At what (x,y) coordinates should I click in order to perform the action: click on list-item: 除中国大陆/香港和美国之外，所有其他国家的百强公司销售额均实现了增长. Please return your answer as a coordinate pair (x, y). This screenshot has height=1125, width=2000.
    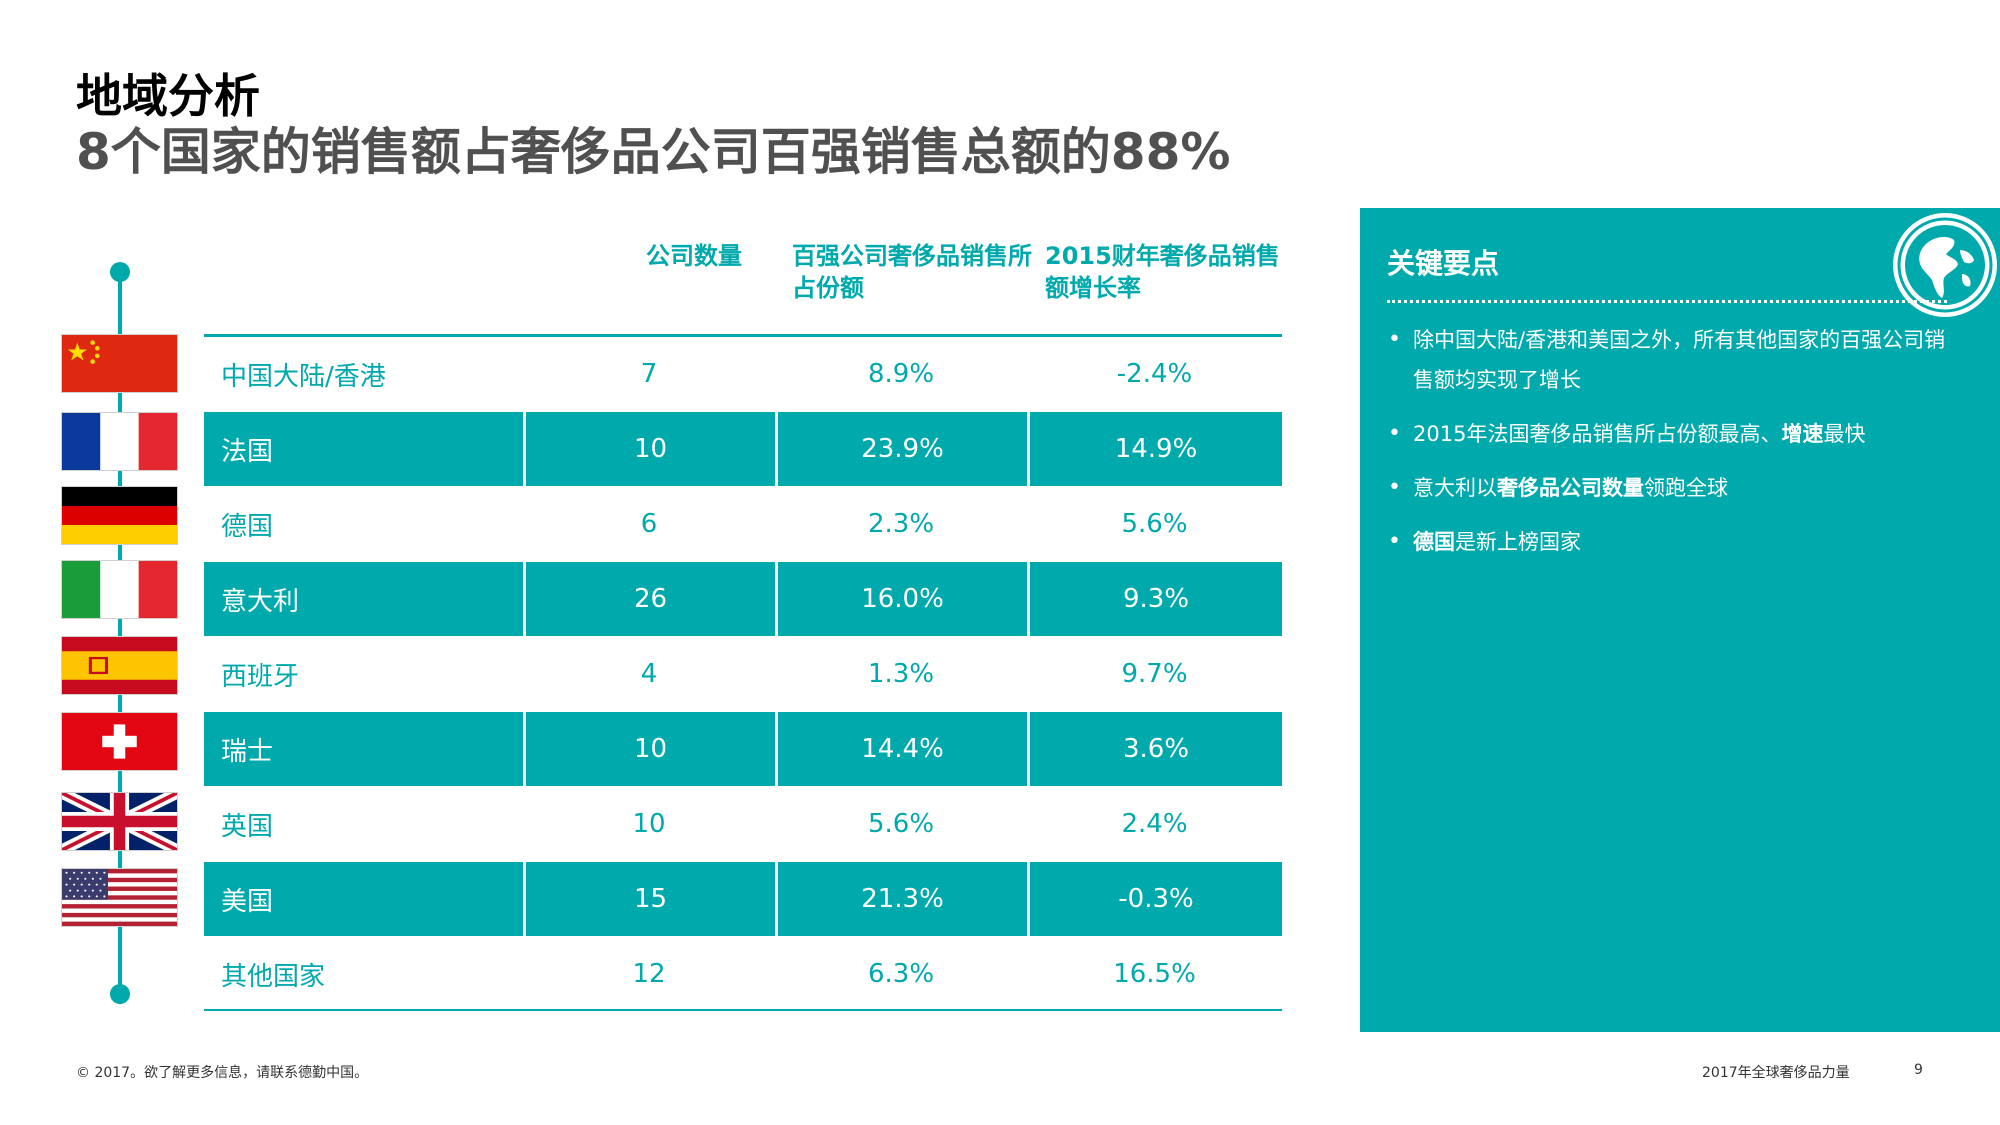
    Looking at the image, I should click on (1674, 360).